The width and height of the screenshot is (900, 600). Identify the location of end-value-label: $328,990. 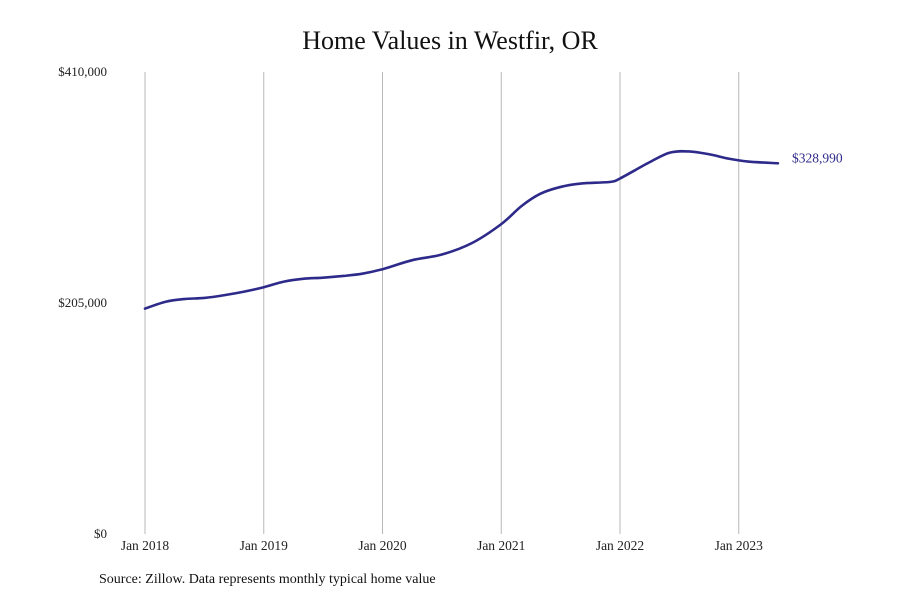
(817, 157).